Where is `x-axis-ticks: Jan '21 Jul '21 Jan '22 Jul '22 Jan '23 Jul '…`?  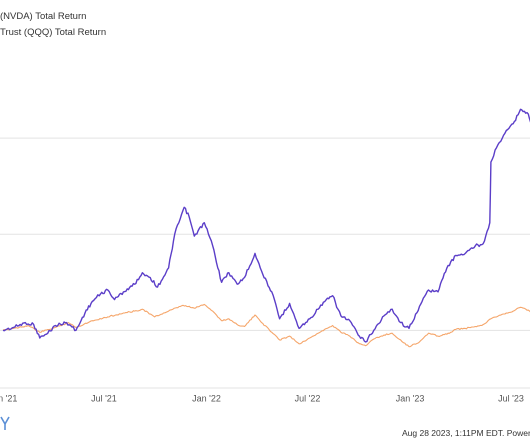 x-axis-ticks: Jan '21 Jul '21 Jan '22 Jul '22 Jan '23 Jul '… is located at coordinates (262, 398).